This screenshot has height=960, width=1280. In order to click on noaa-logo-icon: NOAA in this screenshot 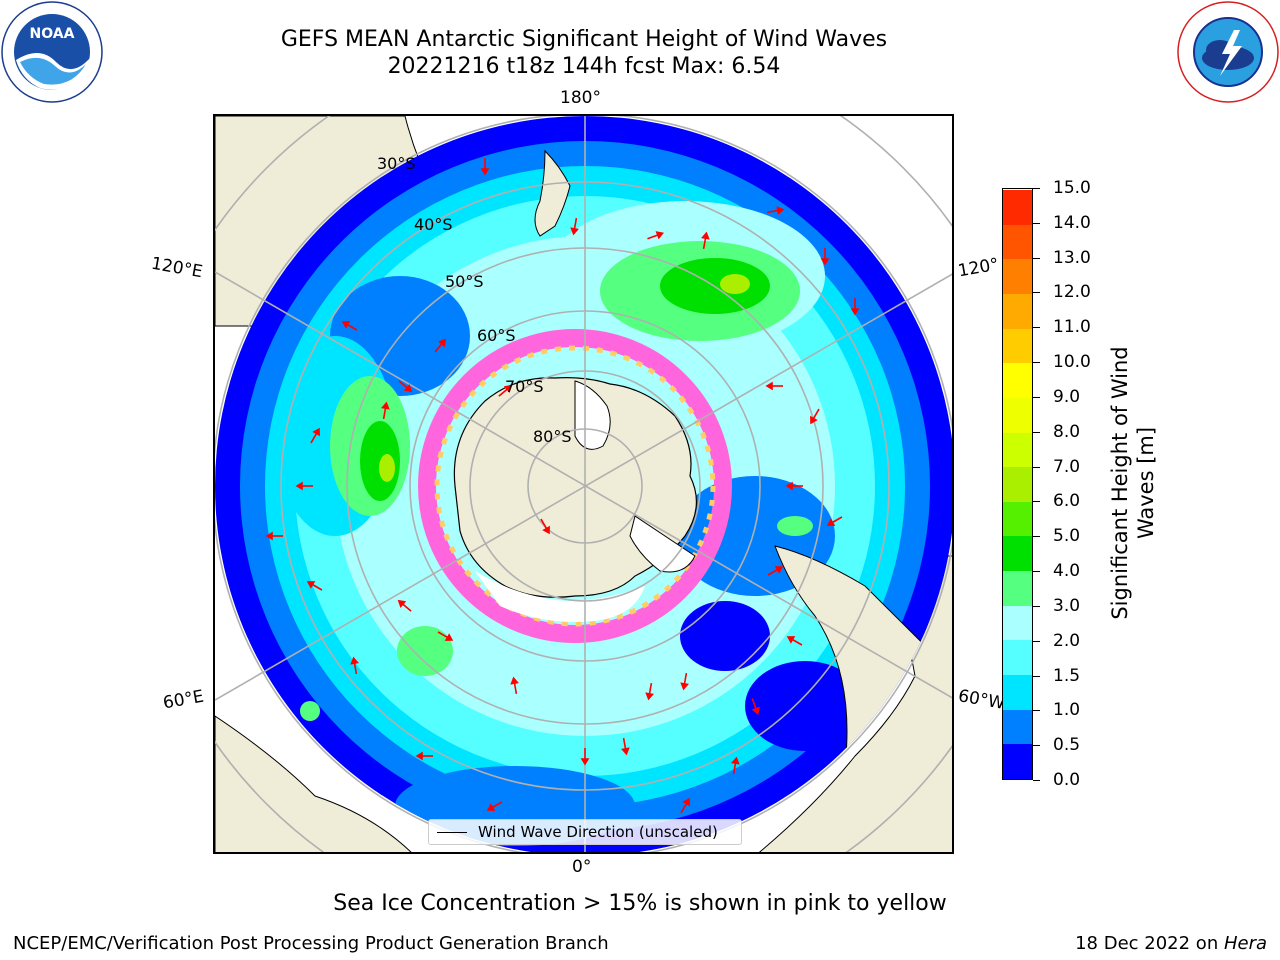, I will do `click(52, 52)`.